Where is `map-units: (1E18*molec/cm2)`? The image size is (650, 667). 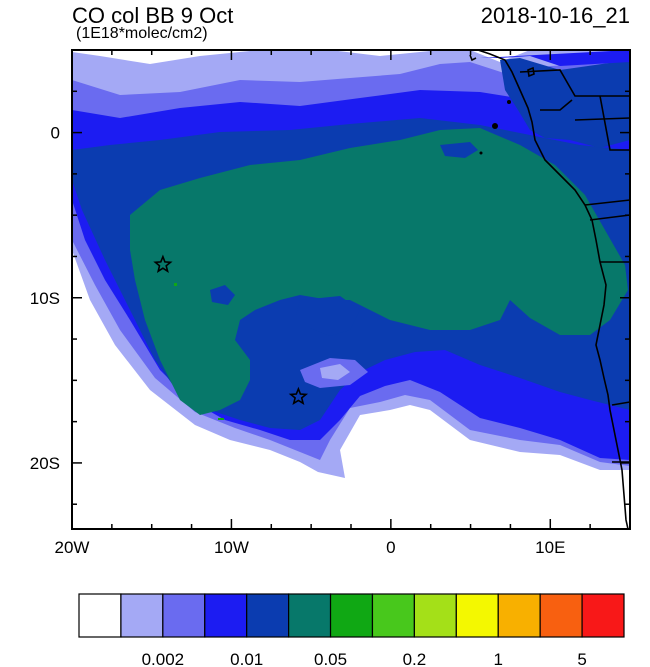 map-units: (1E18*molec/cm2) is located at coordinates (142, 33).